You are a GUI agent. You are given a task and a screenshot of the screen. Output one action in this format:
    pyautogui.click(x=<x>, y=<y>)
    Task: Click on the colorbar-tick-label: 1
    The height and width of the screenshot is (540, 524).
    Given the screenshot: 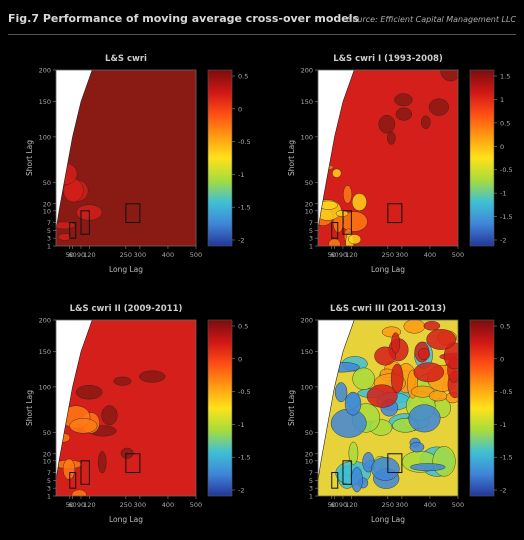 What is the action you would take?
    pyautogui.click(x=502, y=100)
    